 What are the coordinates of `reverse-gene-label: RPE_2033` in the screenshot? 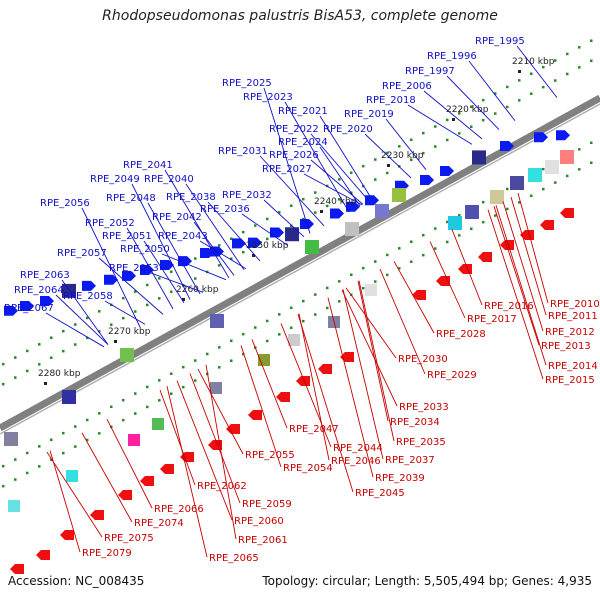 It's located at (424, 407).